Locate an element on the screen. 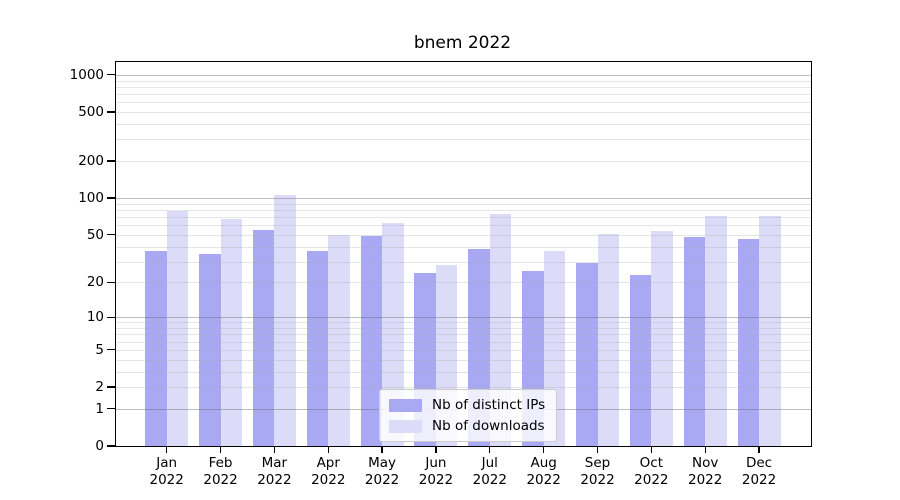  bar-distinct-ips-dec is located at coordinates (748, 342).